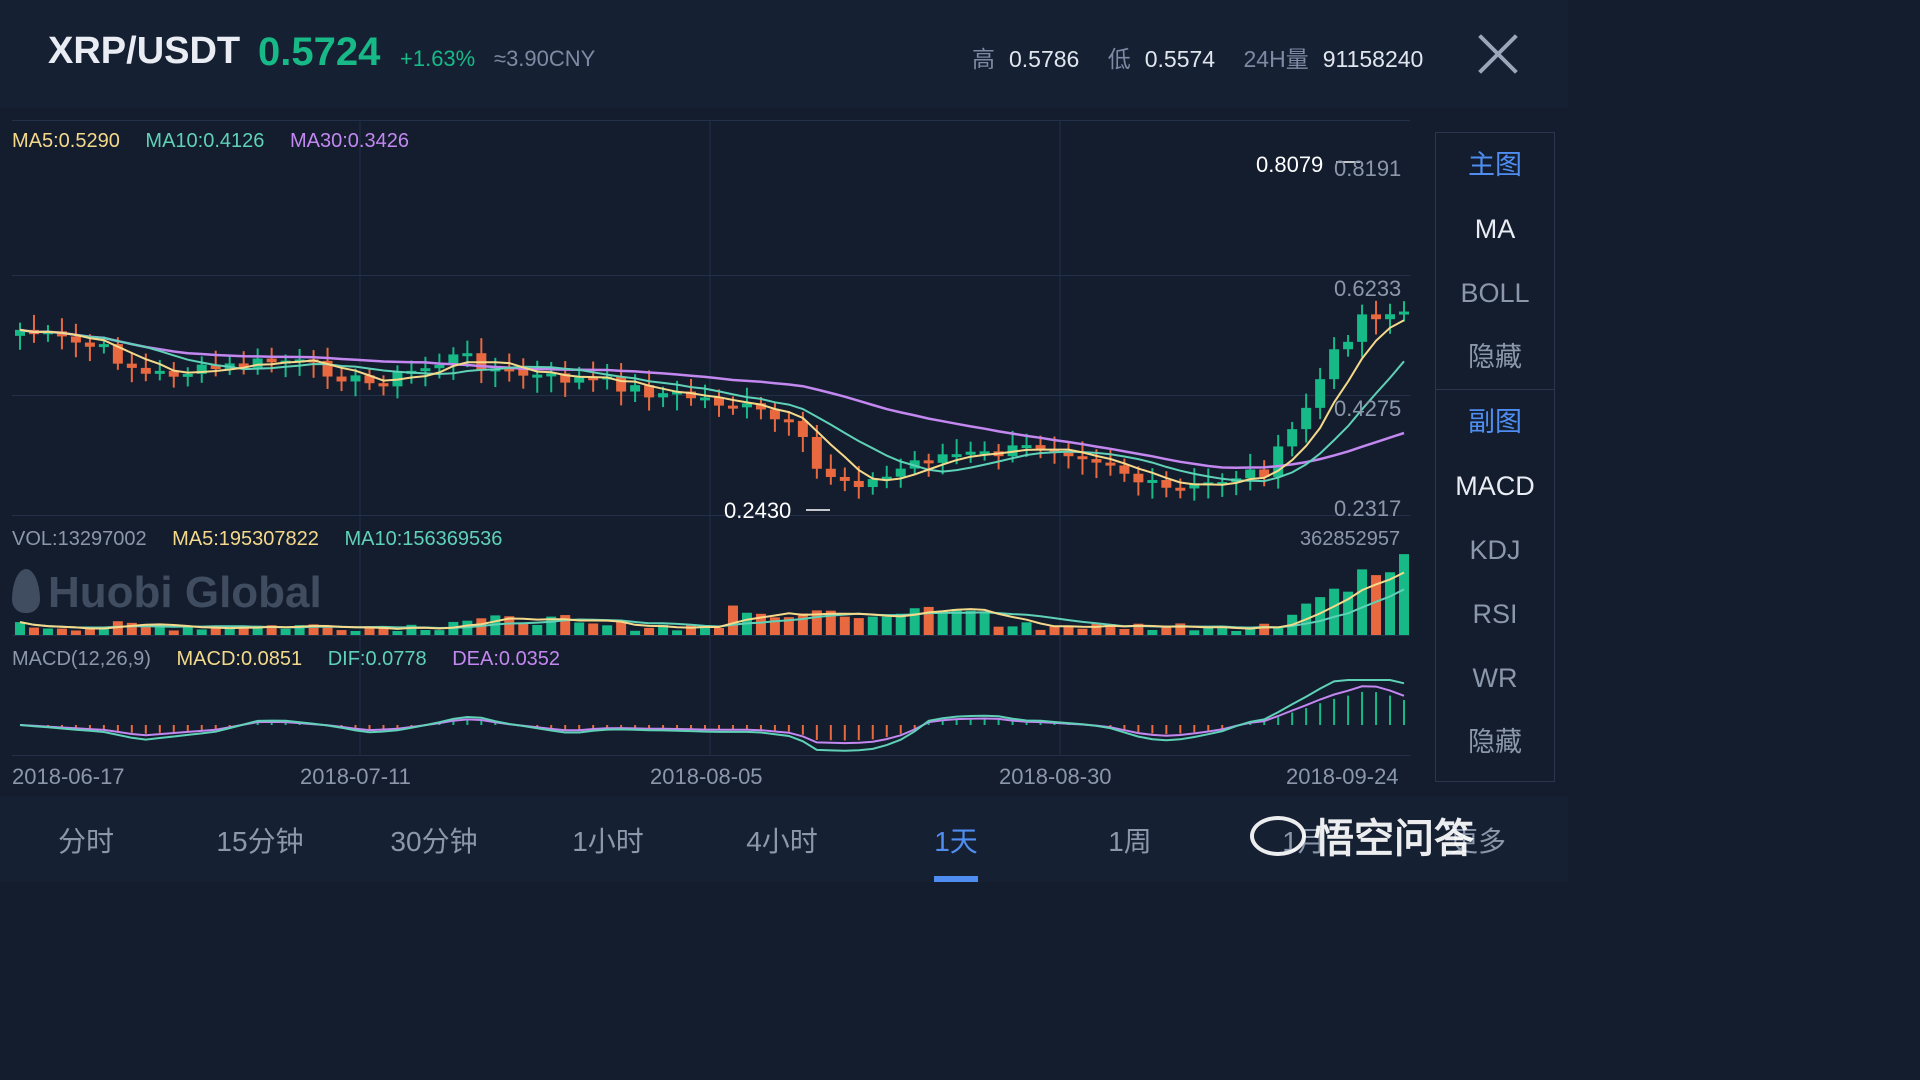 This screenshot has height=1080, width=1920. Describe the element at coordinates (1495, 486) in the screenshot. I see `indicator-macd: MACD` at that location.